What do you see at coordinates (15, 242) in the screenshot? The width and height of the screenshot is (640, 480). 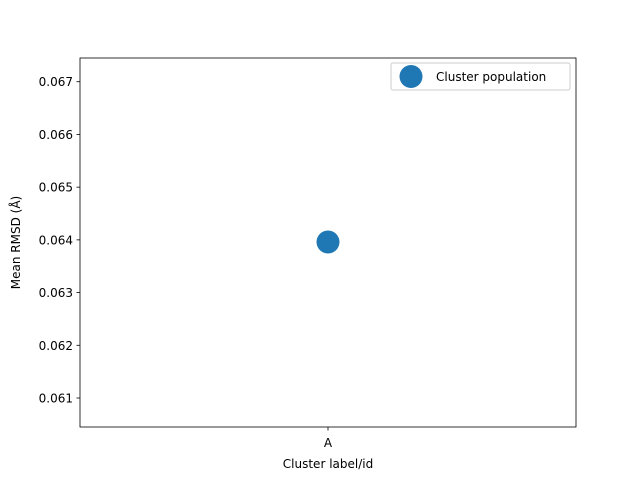 I see `y-axis-label: Mean RMSD (Å)` at bounding box center [15, 242].